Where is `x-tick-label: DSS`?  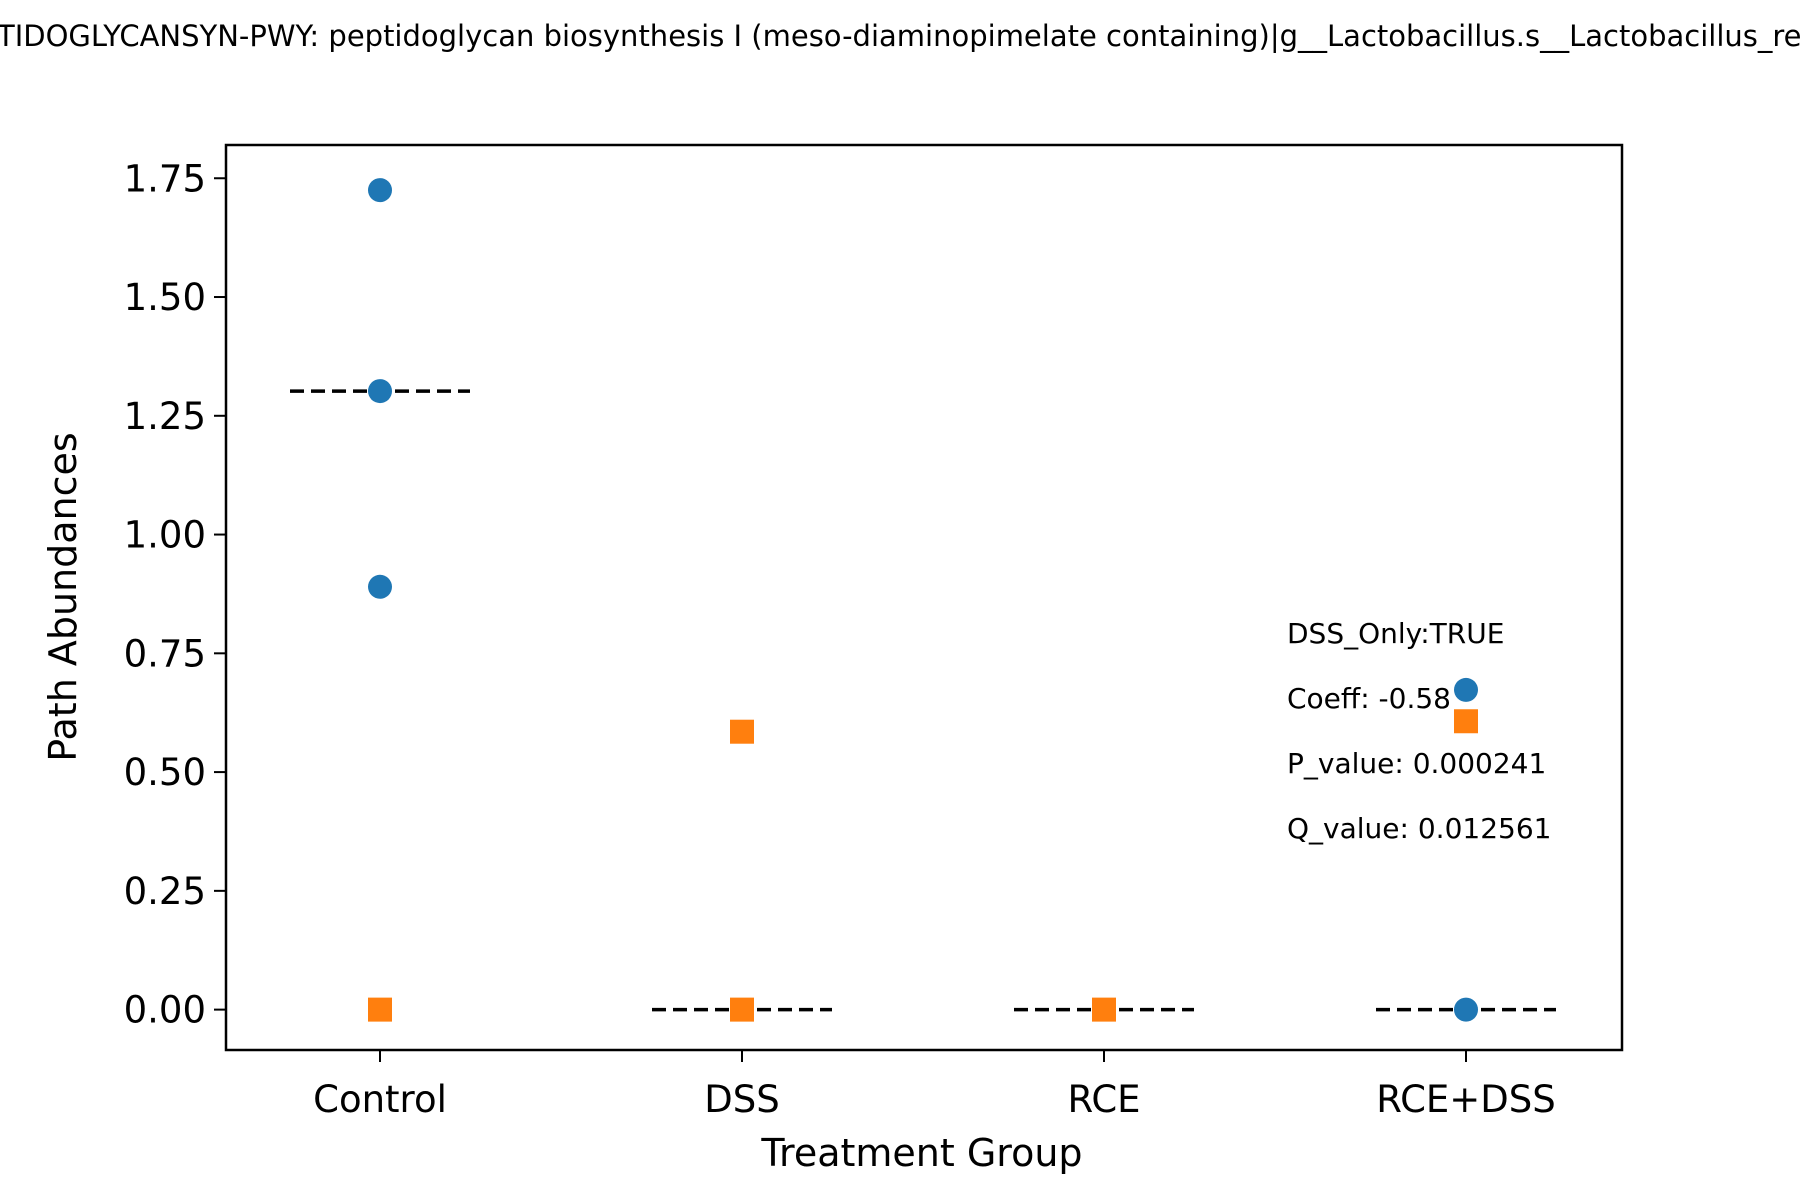
x-tick-label: DSS is located at coordinates (741, 1099).